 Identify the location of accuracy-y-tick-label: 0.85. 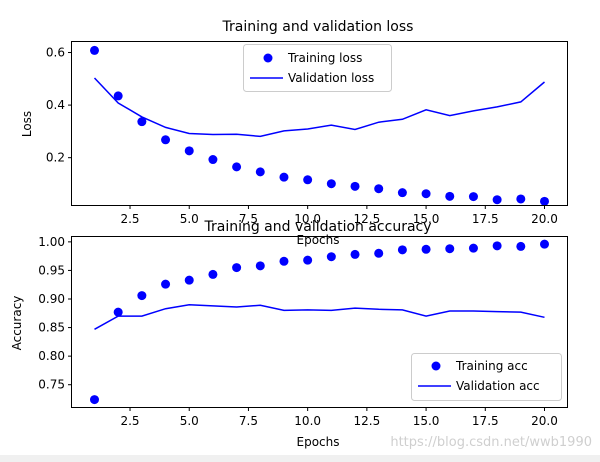
(51, 328).